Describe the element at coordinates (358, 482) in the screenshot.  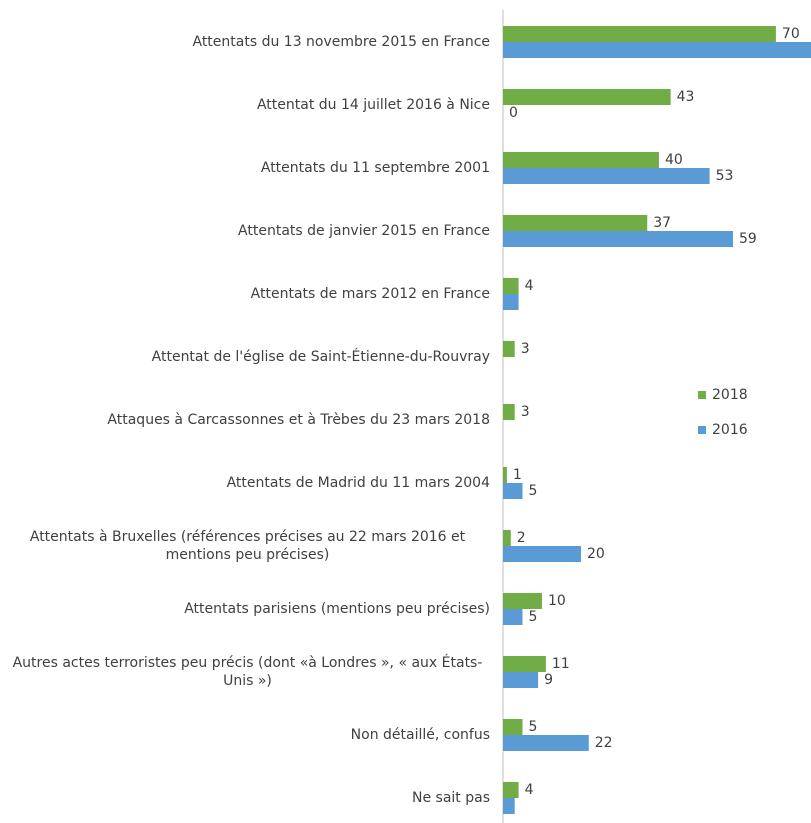
I see `category-label: Attentats de Madrid du 11 mars 2004` at that location.